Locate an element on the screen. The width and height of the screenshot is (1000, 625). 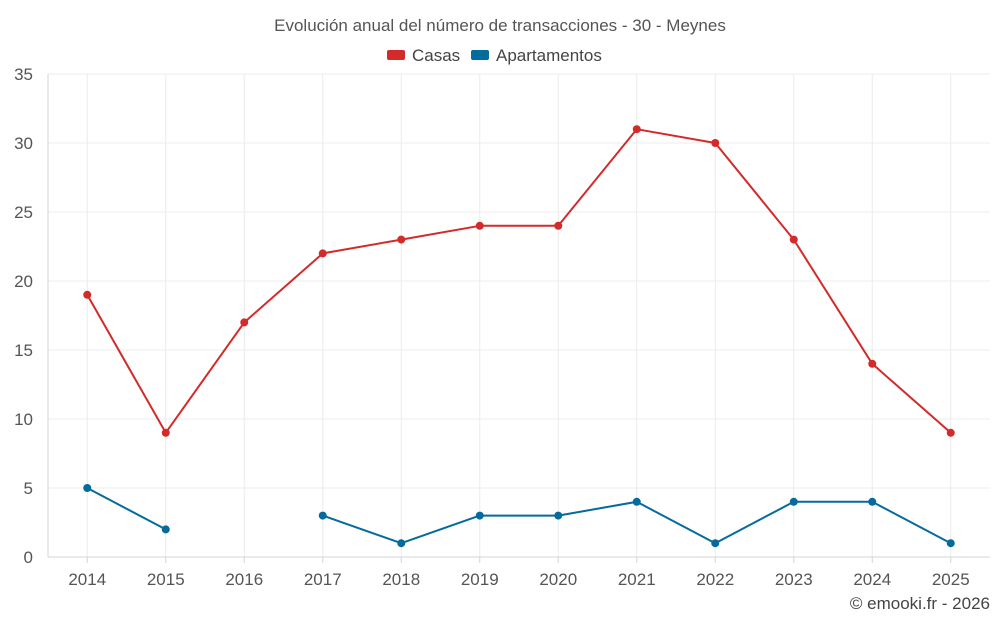
x-tick-label: 2022 is located at coordinates (715, 579).